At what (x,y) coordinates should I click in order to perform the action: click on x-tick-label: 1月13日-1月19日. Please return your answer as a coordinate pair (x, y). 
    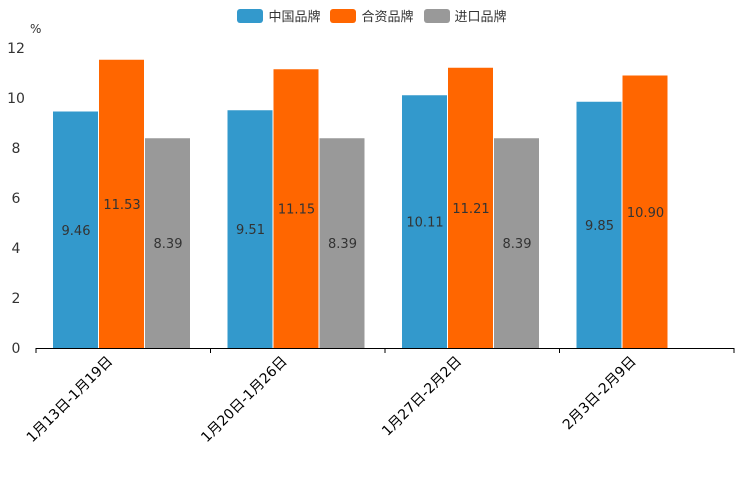
    Looking at the image, I should click on (70, 400).